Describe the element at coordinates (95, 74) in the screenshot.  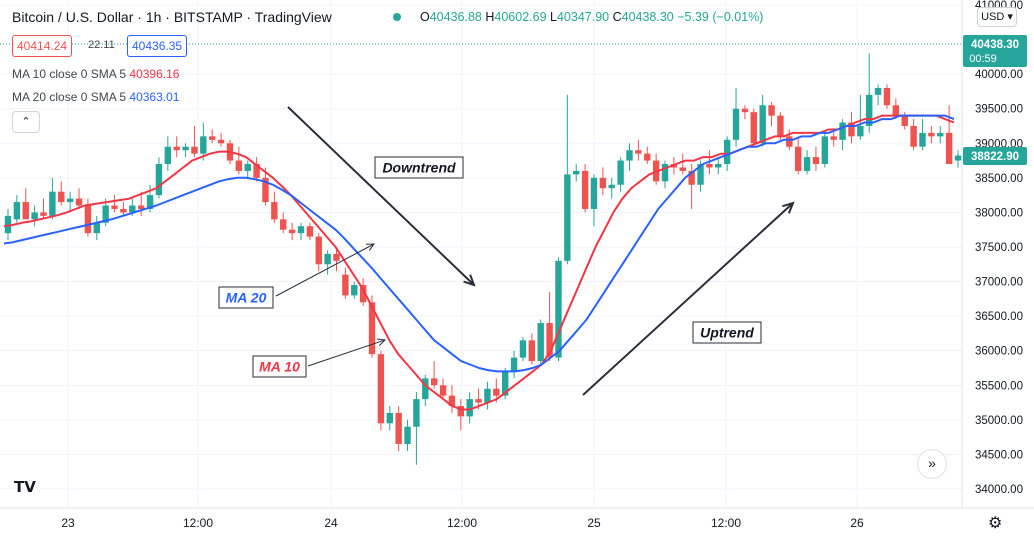
I see `indicator-ma10: MA 10 close 0 SMA 5 40396.16` at that location.